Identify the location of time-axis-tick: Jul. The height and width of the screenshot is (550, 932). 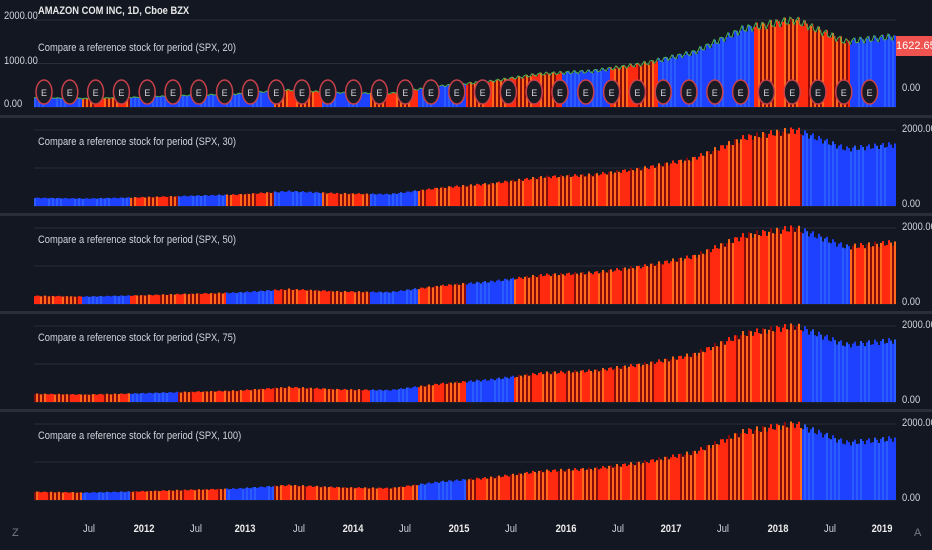
(299, 529).